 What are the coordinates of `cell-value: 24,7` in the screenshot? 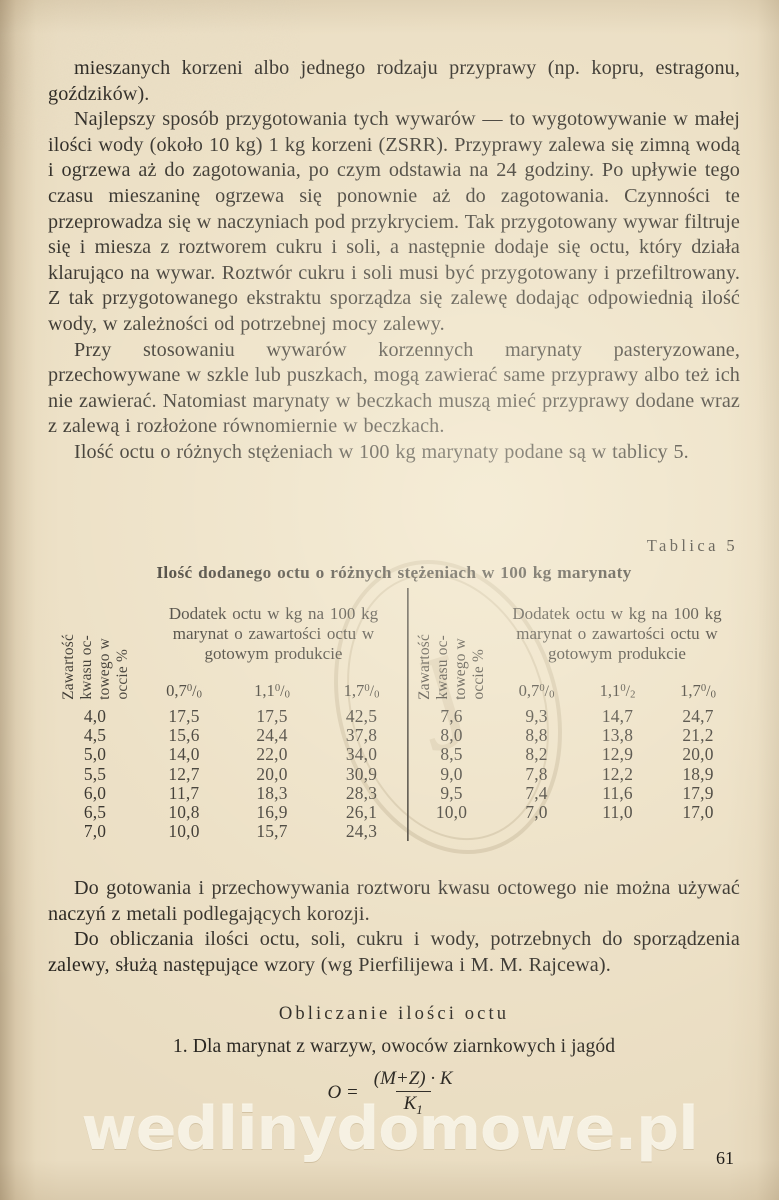 It's located at (698, 716).